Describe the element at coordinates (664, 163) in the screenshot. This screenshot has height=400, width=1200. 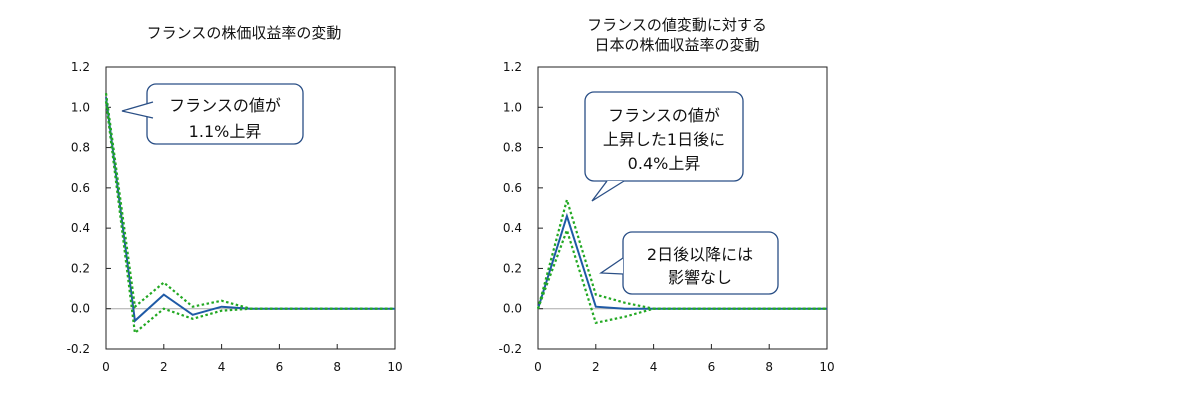
I see `callout-text-line: 0.4%上昇` at that location.